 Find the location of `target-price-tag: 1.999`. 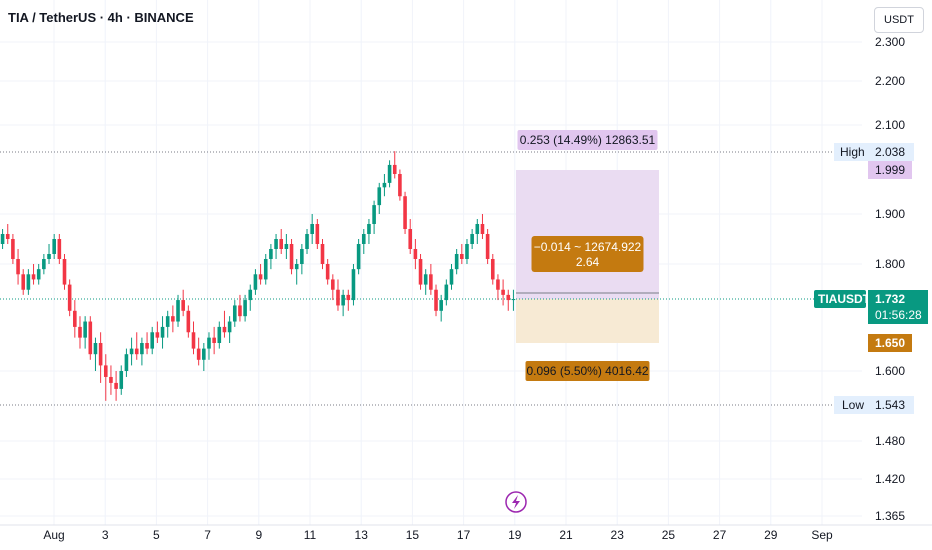

target-price-tag: 1.999 is located at coordinates (890, 170).